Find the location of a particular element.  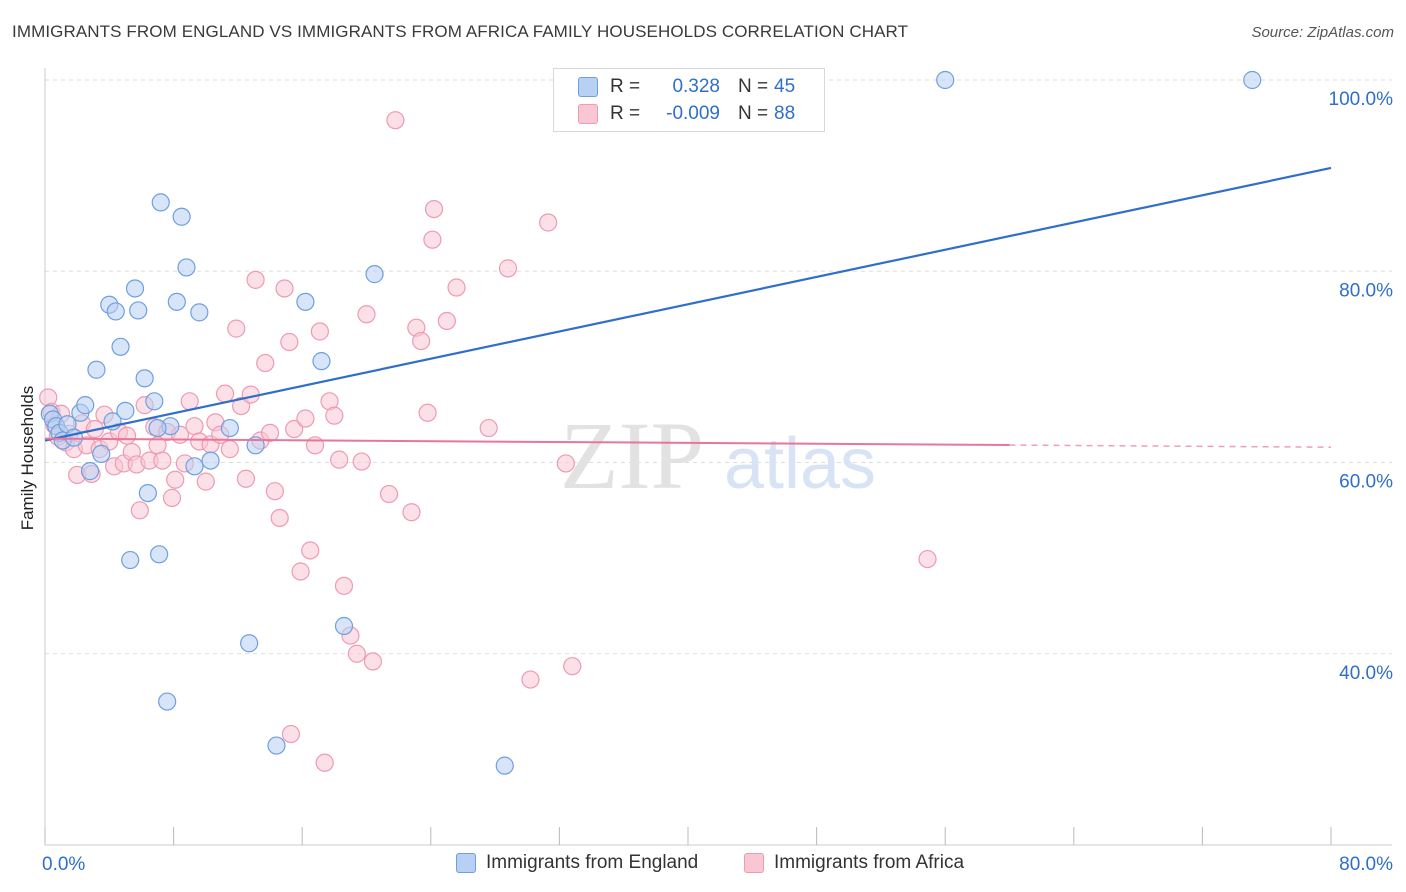

africa-trend-line-dashed is located at coordinates (1170, 446).